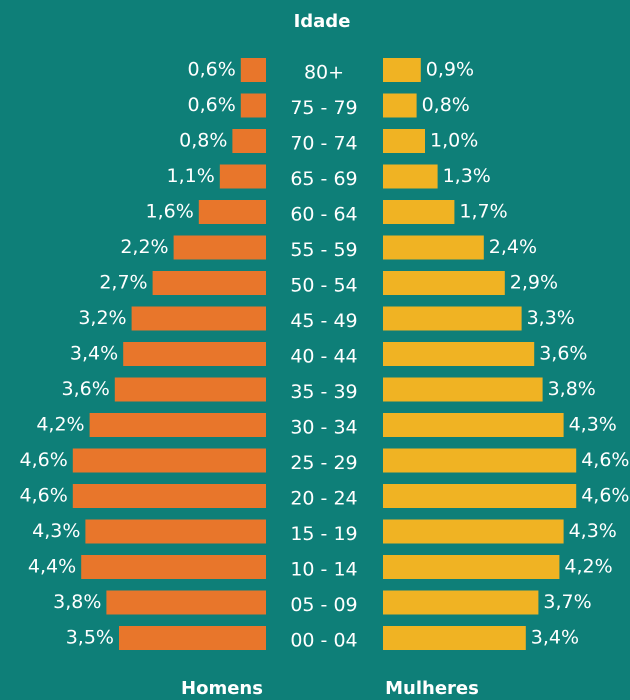 The image size is (630, 700). What do you see at coordinates (90, 638) in the screenshot?
I see `value-label: 3,5%` at bounding box center [90, 638].